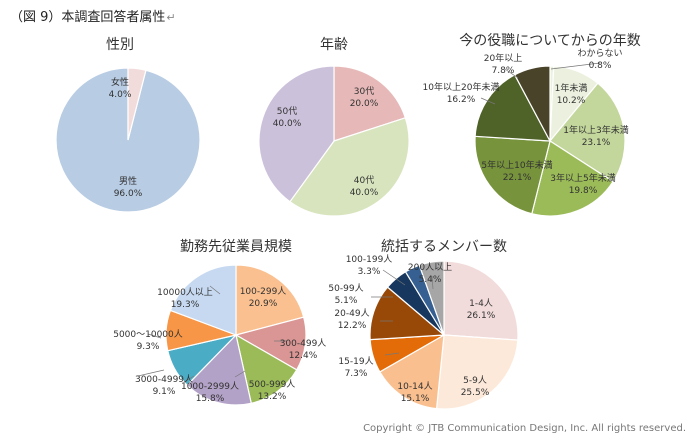 The height and width of the screenshot is (440, 700). I want to click on data-label-members-7: 200人以上 5.4%, so click(430, 273).